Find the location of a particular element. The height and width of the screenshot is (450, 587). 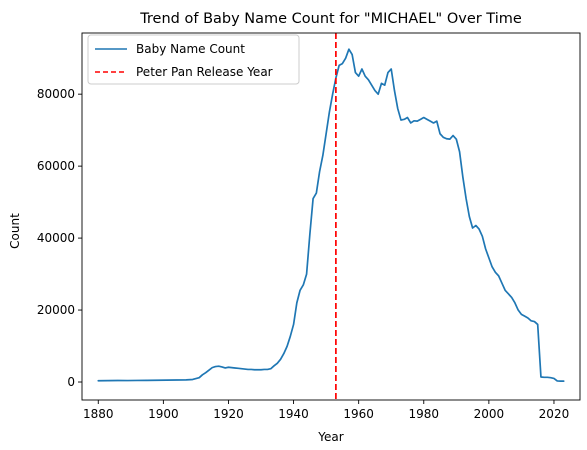

y-tick-label: 40000 is located at coordinates (56, 238).